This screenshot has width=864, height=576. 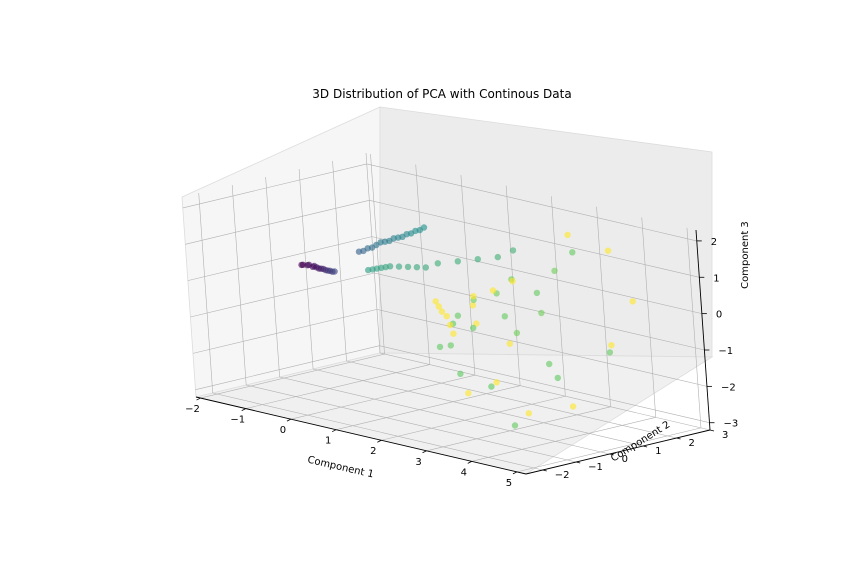 What do you see at coordinates (340, 468) in the screenshot?
I see `x-axis-label: Component 1` at bounding box center [340, 468].